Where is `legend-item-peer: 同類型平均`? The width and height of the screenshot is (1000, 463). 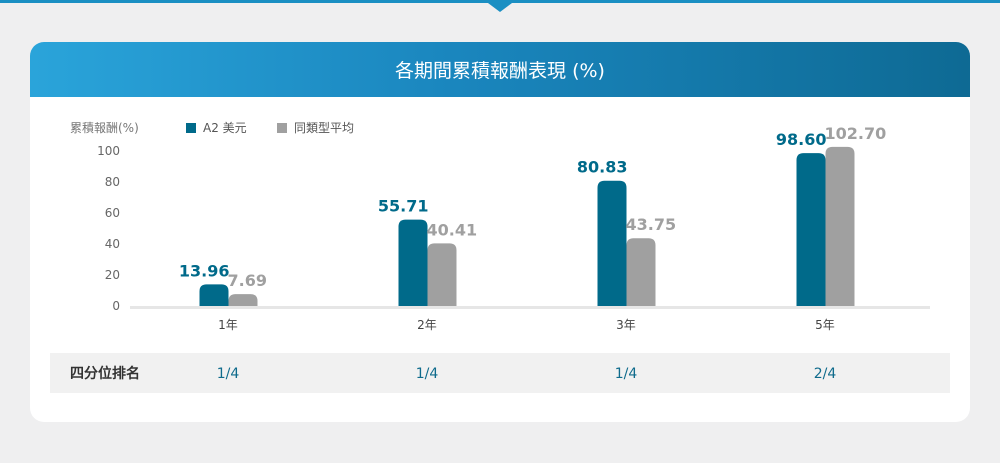 legend-item-peer: 同類型平均 is located at coordinates (315, 127).